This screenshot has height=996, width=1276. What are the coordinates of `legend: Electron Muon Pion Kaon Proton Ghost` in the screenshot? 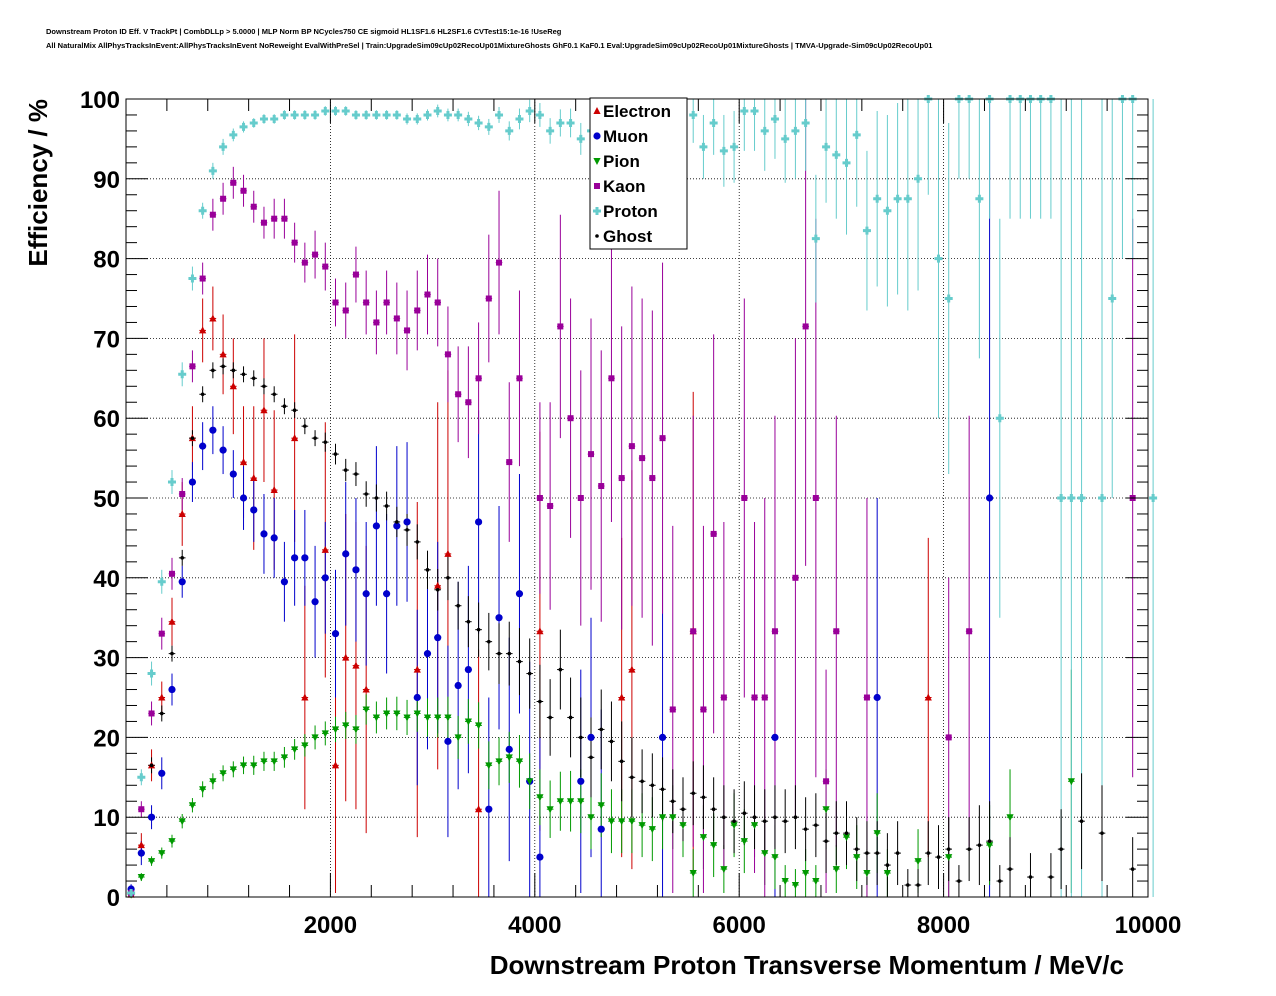 It's located at (638, 173).